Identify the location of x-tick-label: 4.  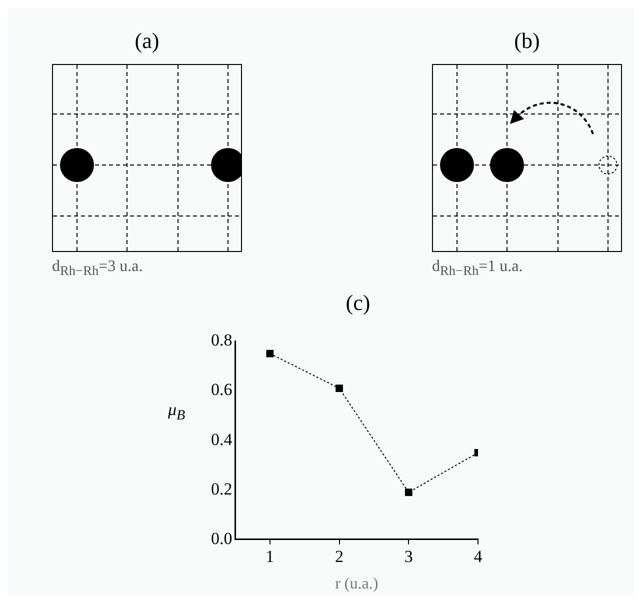
(478, 556).